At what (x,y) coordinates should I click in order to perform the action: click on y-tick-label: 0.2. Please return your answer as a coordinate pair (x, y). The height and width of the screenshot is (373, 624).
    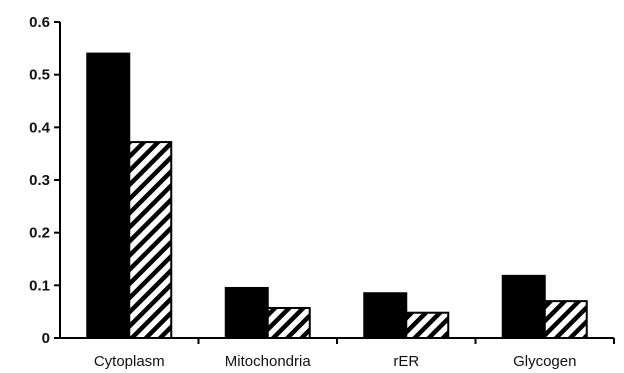
    Looking at the image, I should click on (39, 233).